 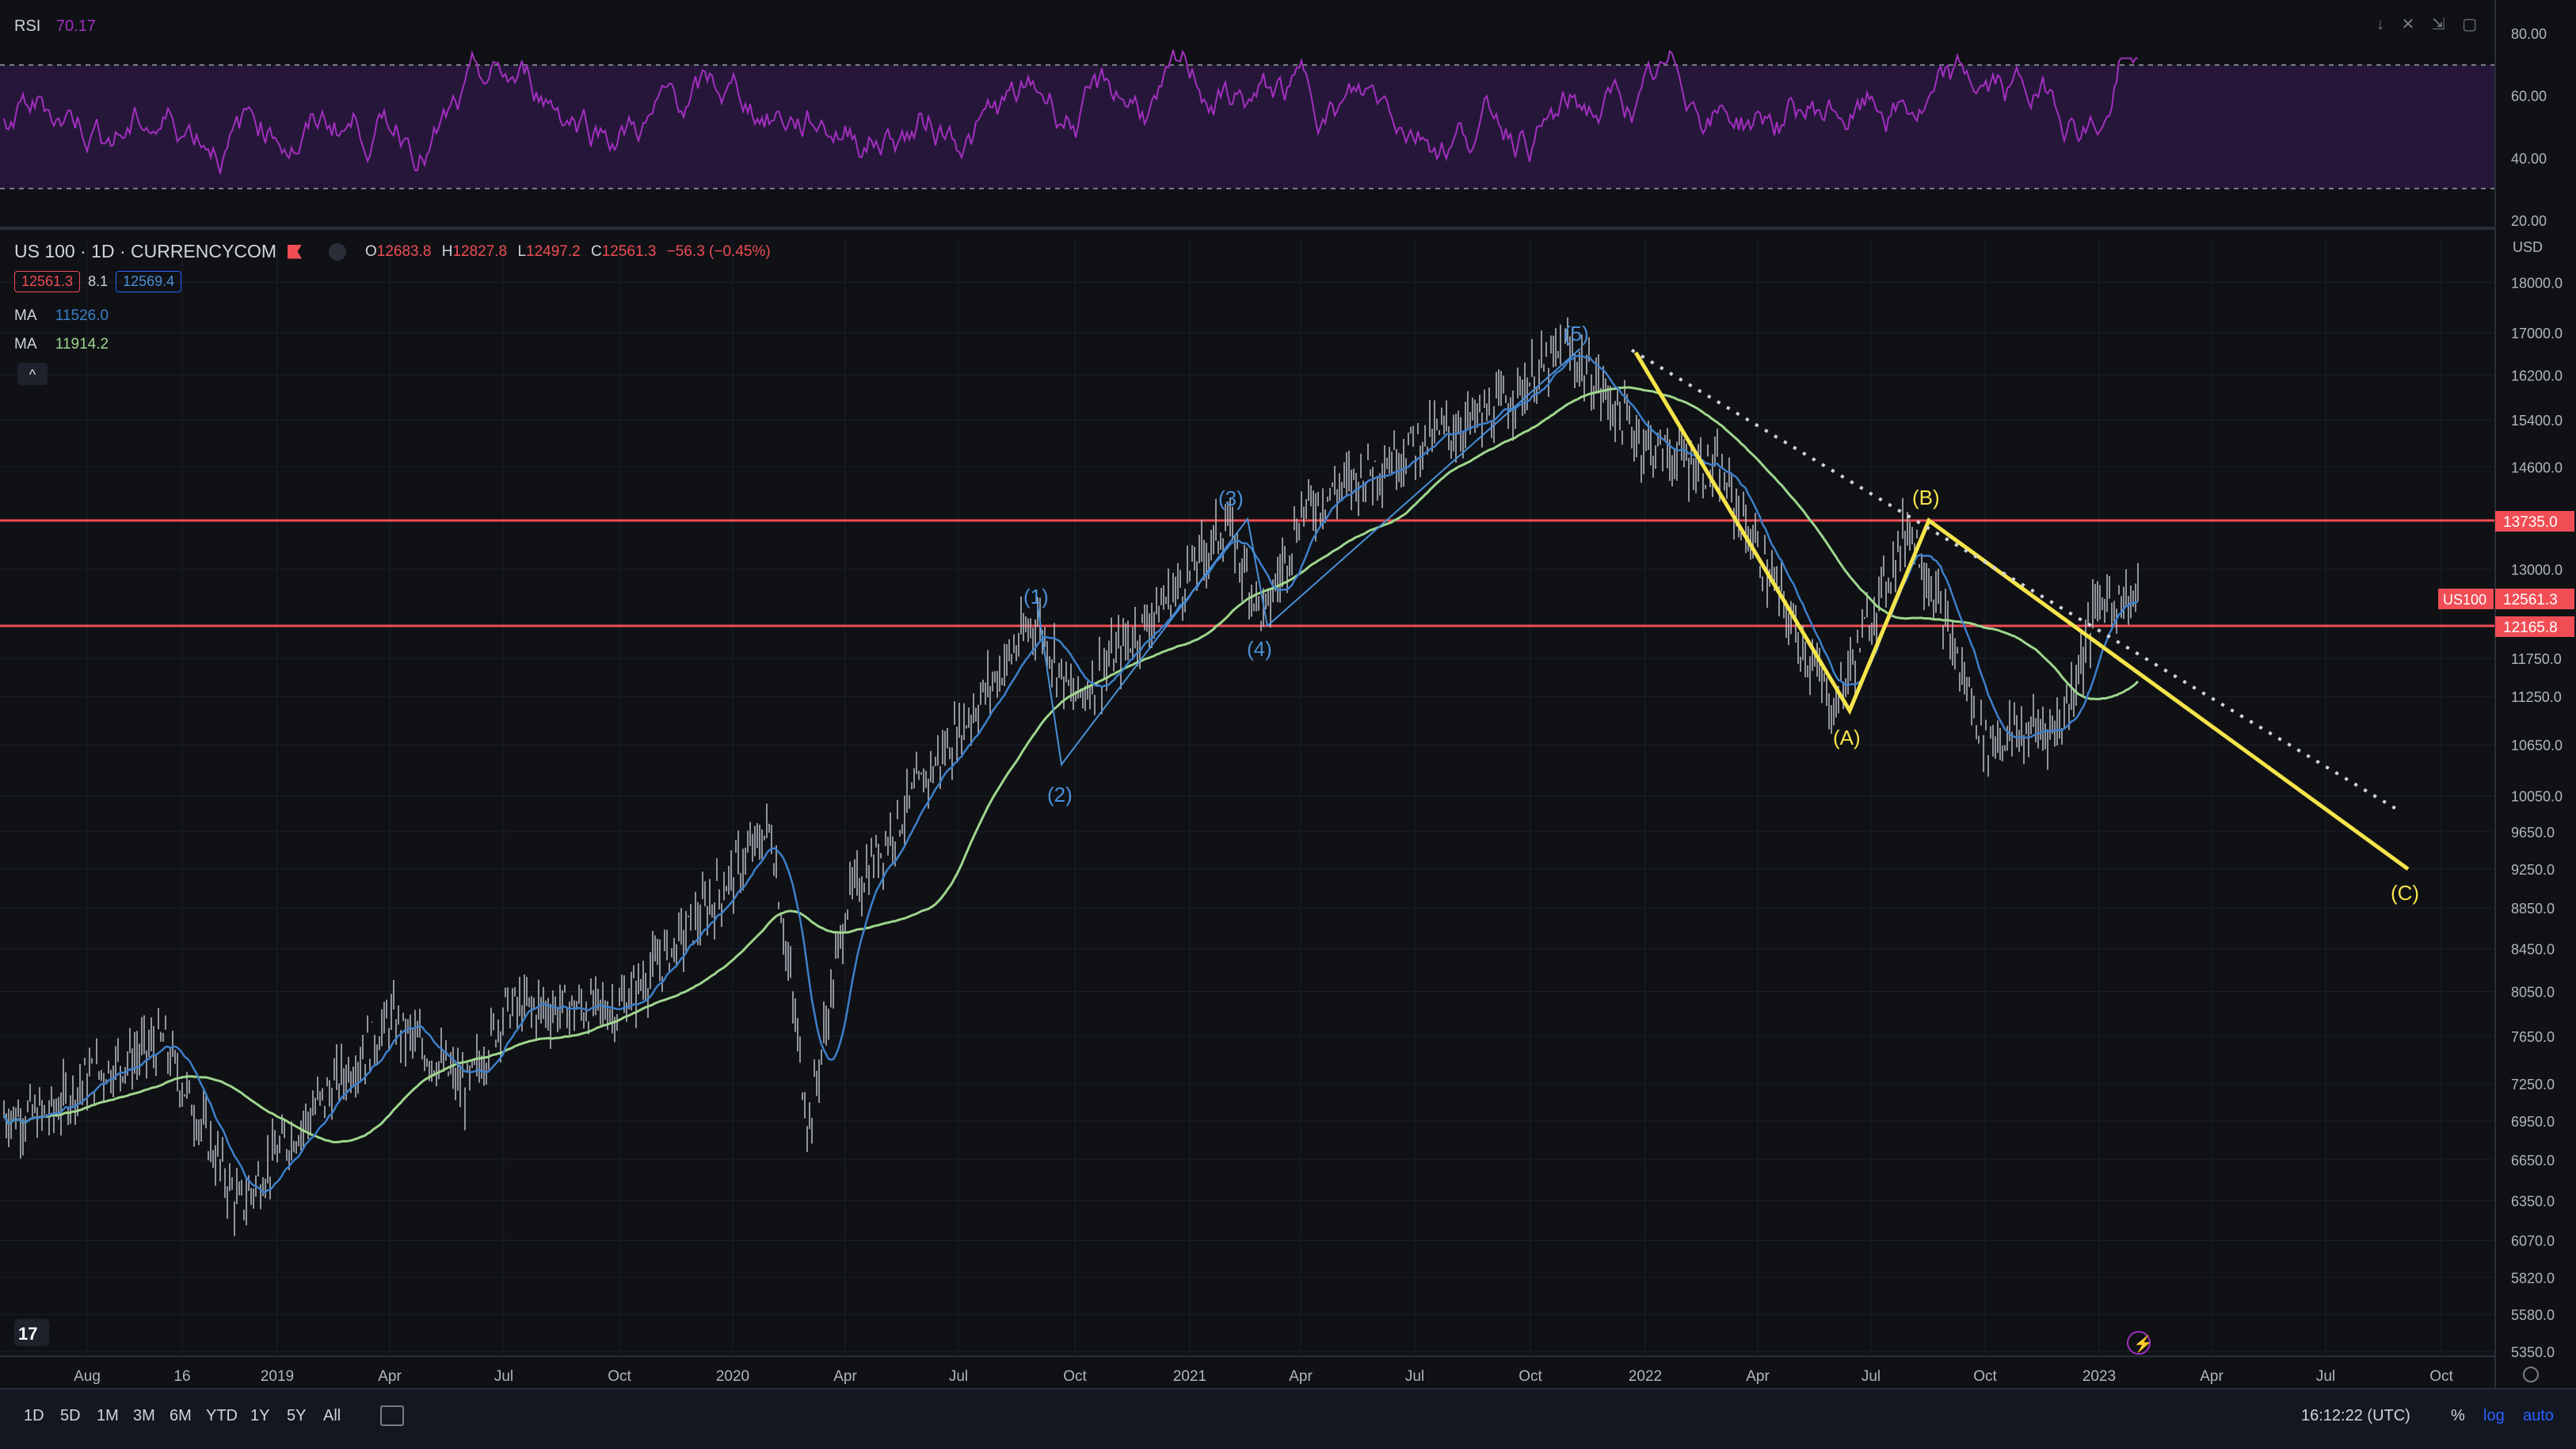 I want to click on symbol-title: US 100 · 1D · CURRENCYCOM, so click(x=145, y=251).